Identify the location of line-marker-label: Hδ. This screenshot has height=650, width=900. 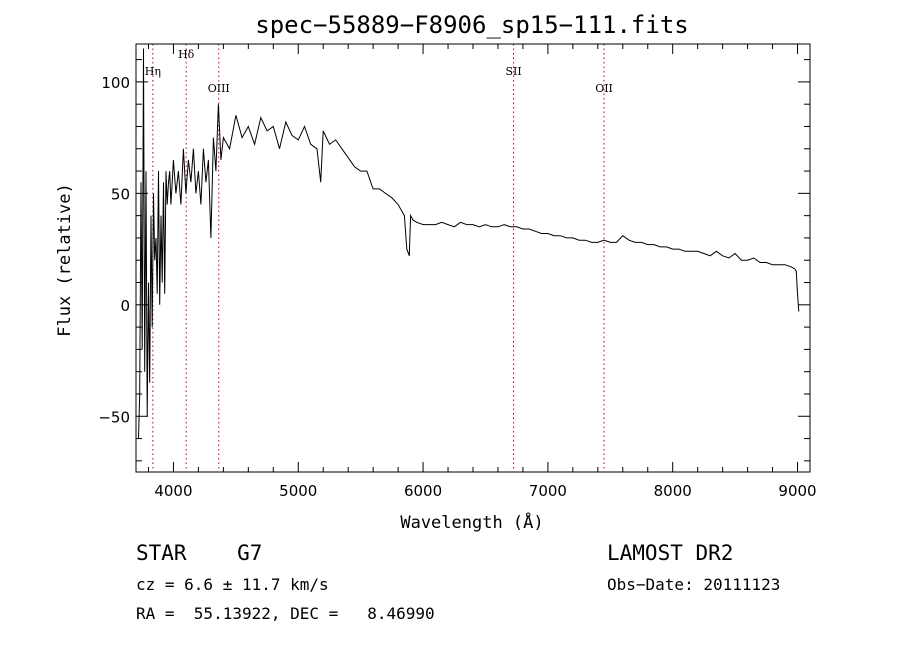
(186, 54).